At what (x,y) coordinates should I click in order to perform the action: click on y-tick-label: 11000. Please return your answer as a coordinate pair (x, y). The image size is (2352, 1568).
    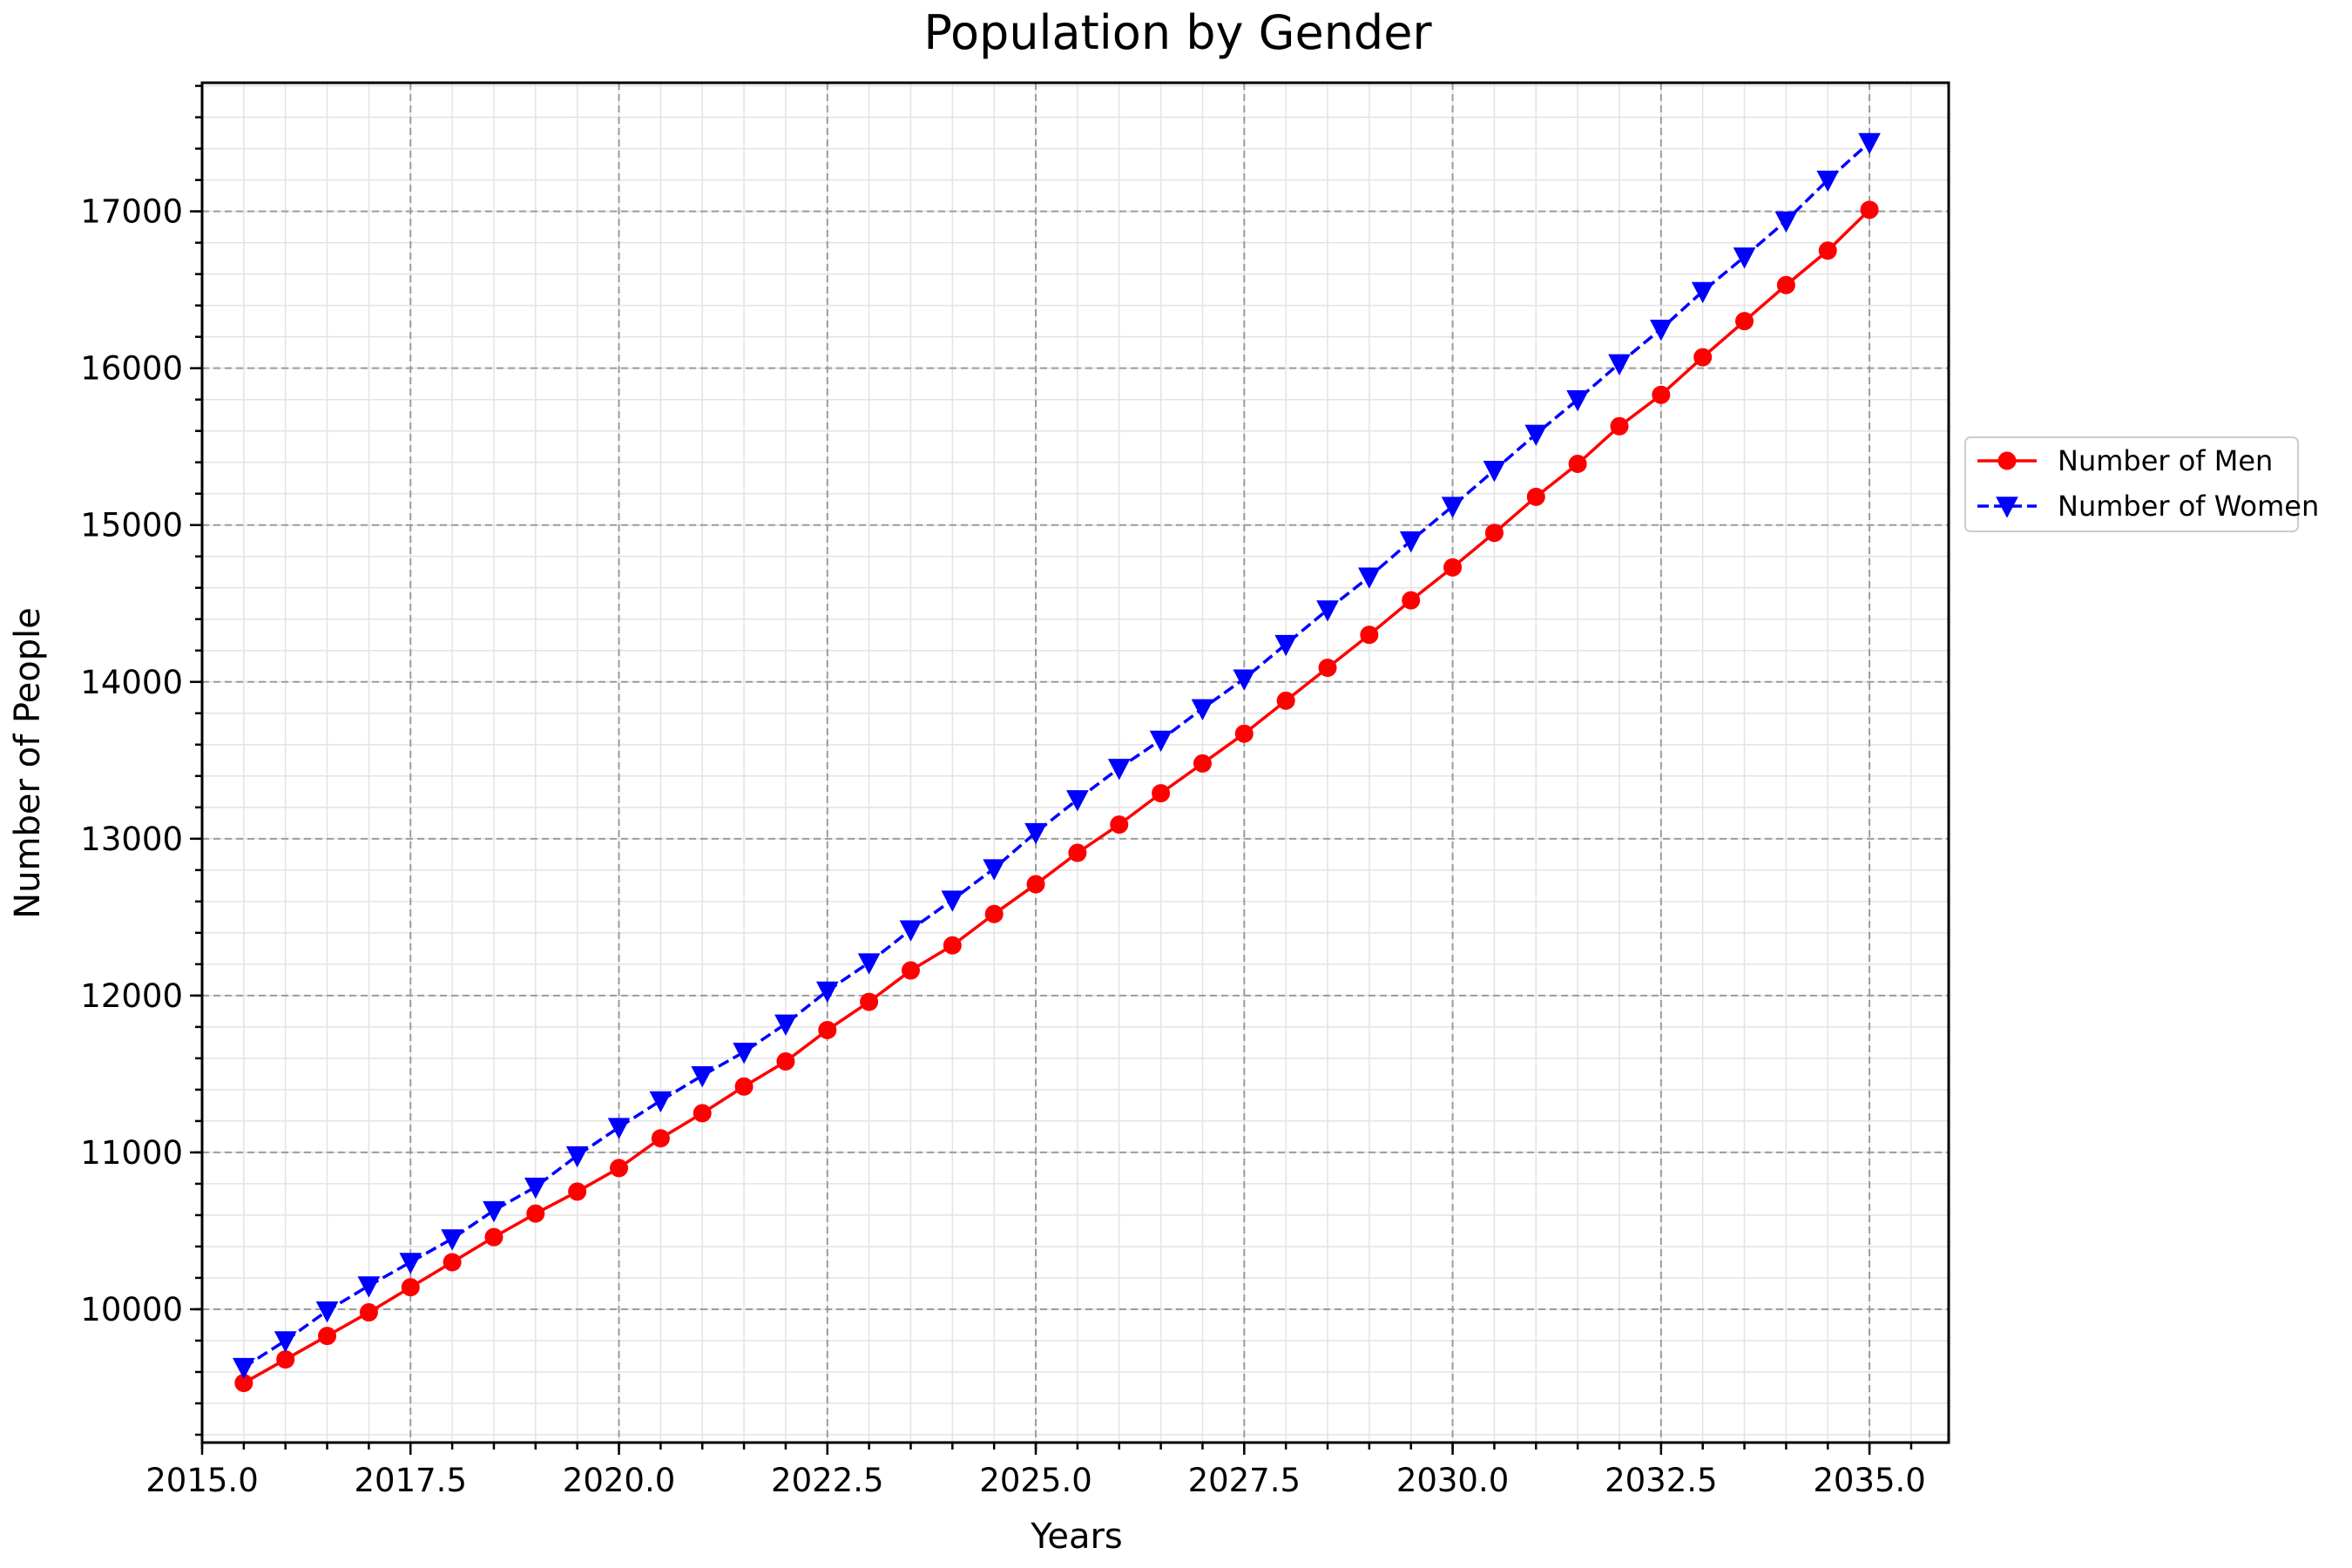
    Looking at the image, I should click on (131, 1153).